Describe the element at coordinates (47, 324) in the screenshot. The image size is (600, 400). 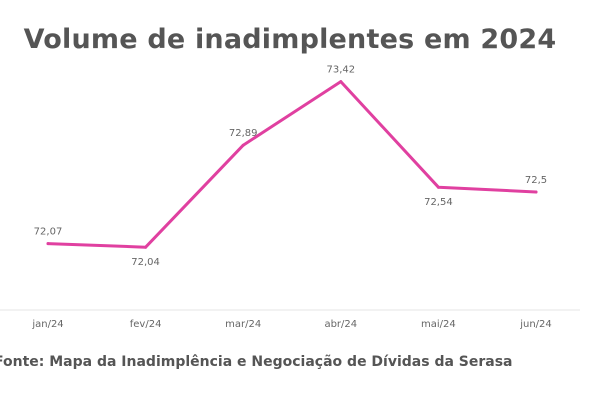
I see `x-tick-label: jan/24` at that location.